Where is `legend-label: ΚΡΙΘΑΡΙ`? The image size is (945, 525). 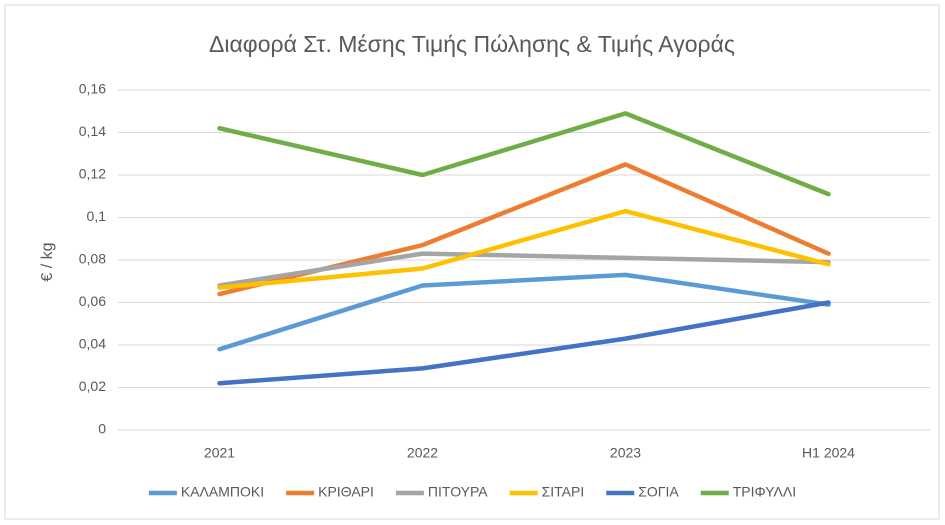
legend-label: ΚΡΙΘΑΡΙ is located at coordinates (346, 492).